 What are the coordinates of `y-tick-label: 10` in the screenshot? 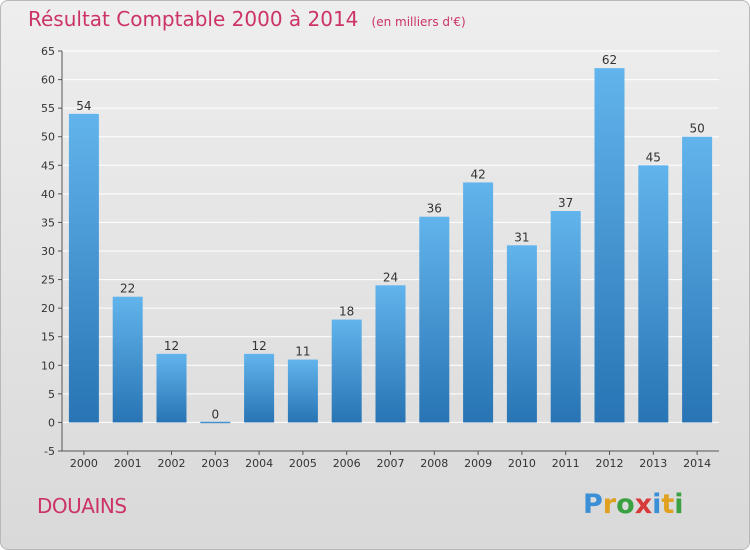 It's located at (48, 365).